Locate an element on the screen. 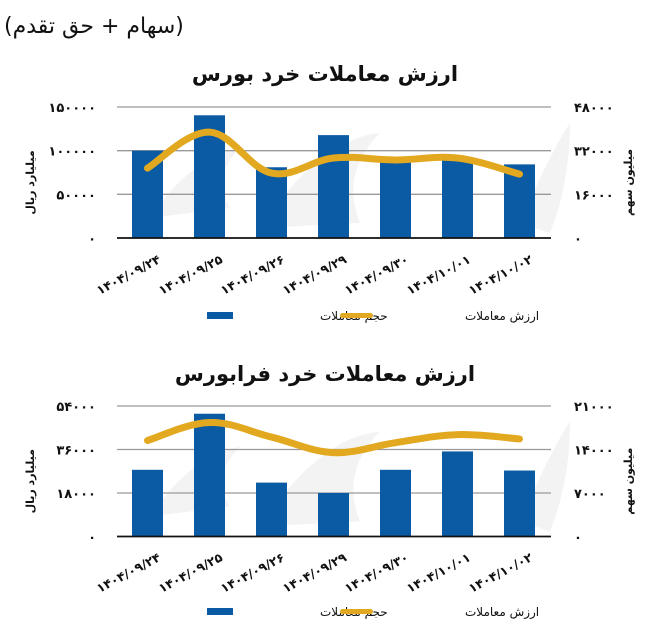 Image resolution: width=650 pixels, height=635 pixels. left-axis-tick: ۱۰۰۰۰۰ is located at coordinates (72, 152).